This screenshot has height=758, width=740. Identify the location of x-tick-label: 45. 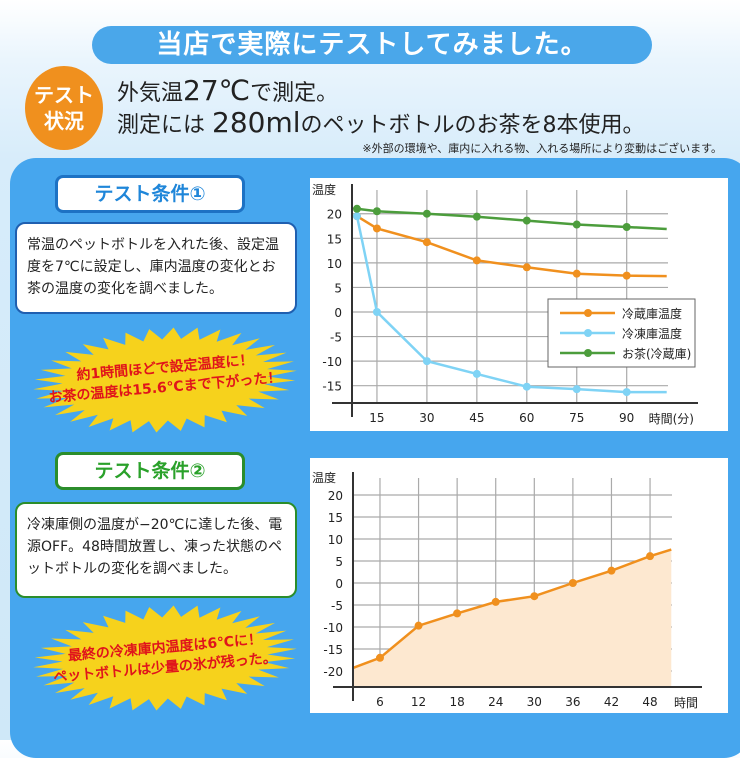
(476, 418).